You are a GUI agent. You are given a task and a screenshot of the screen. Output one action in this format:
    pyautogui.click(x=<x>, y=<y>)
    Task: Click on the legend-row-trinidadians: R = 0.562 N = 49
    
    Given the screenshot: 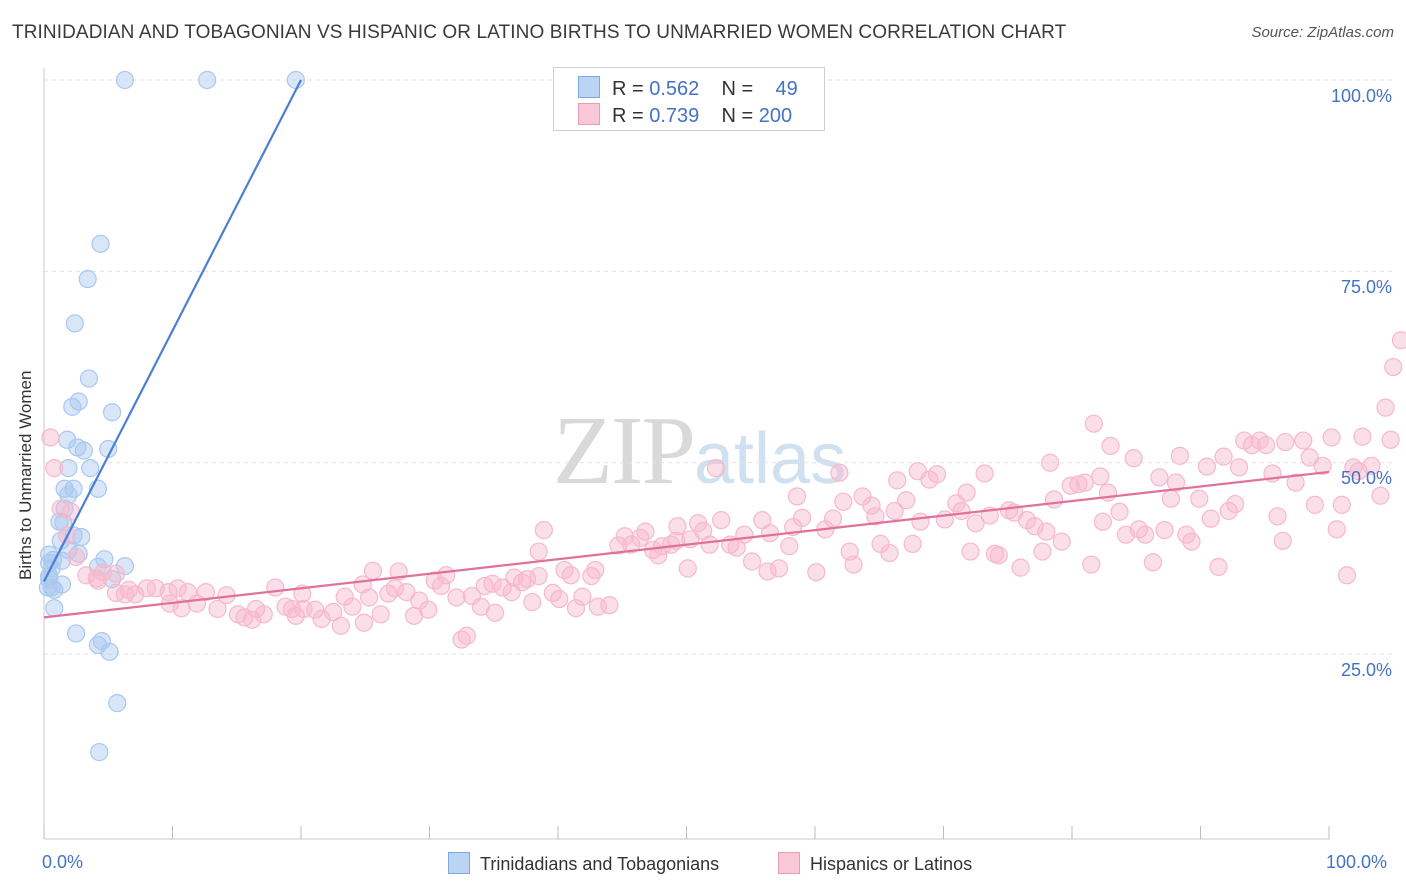 What is the action you would take?
    pyautogui.click(x=688, y=88)
    